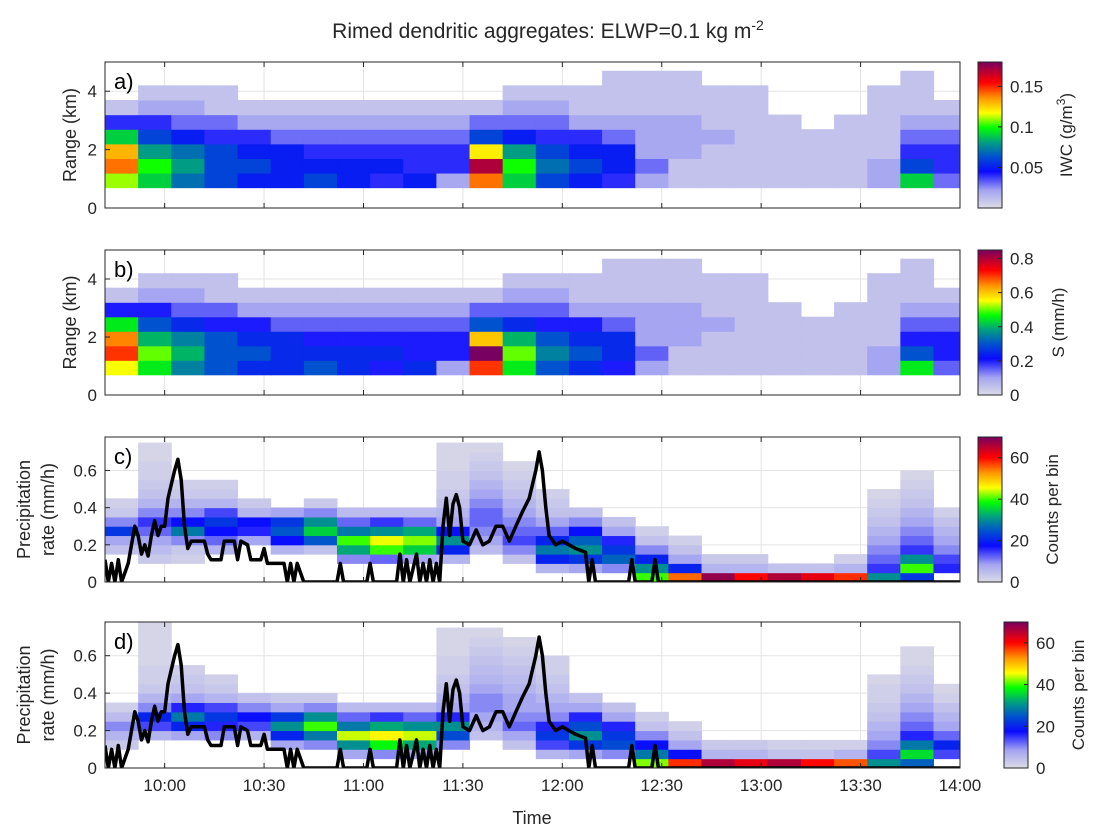 Image resolution: width=1097 pixels, height=837 pixels. What do you see at coordinates (124, 641) in the screenshot?
I see `panel-label: d)` at bounding box center [124, 641].